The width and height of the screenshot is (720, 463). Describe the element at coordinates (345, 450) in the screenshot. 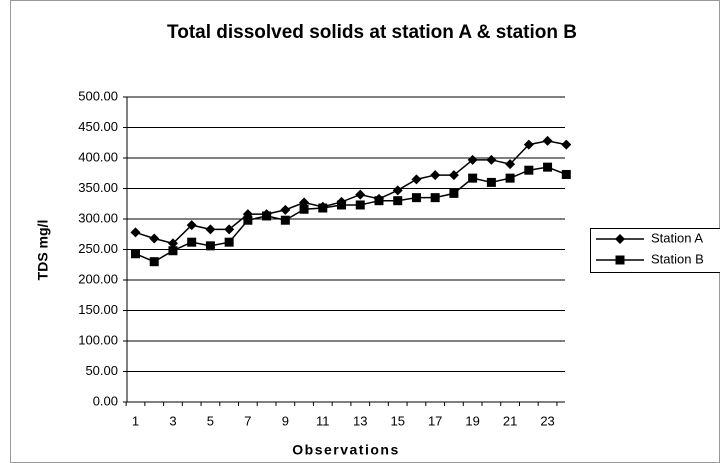

I see `x-axis-title: Observations` at that location.